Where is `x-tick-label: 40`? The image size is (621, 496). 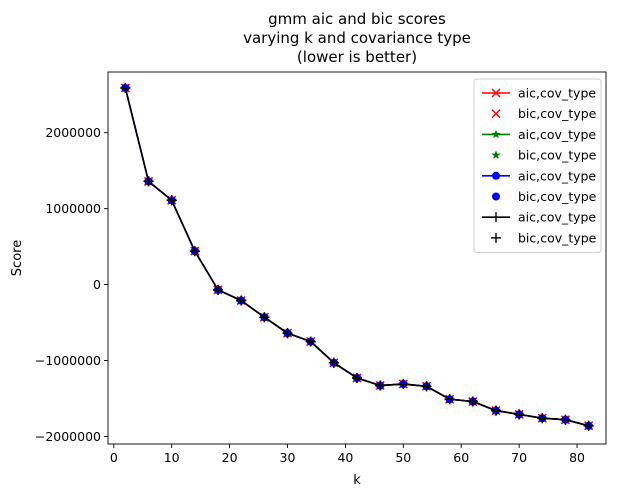
x-tick-label: 40 is located at coordinates (345, 457).